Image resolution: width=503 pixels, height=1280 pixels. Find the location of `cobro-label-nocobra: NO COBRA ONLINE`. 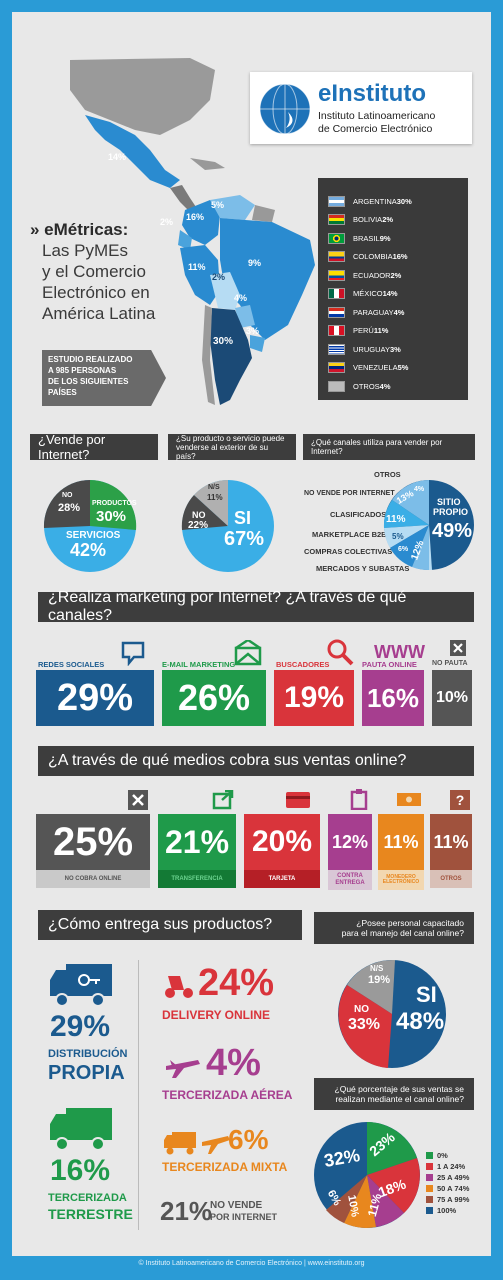

cobro-label-nocobra: NO COBRA ONLINE is located at coordinates (93, 879).